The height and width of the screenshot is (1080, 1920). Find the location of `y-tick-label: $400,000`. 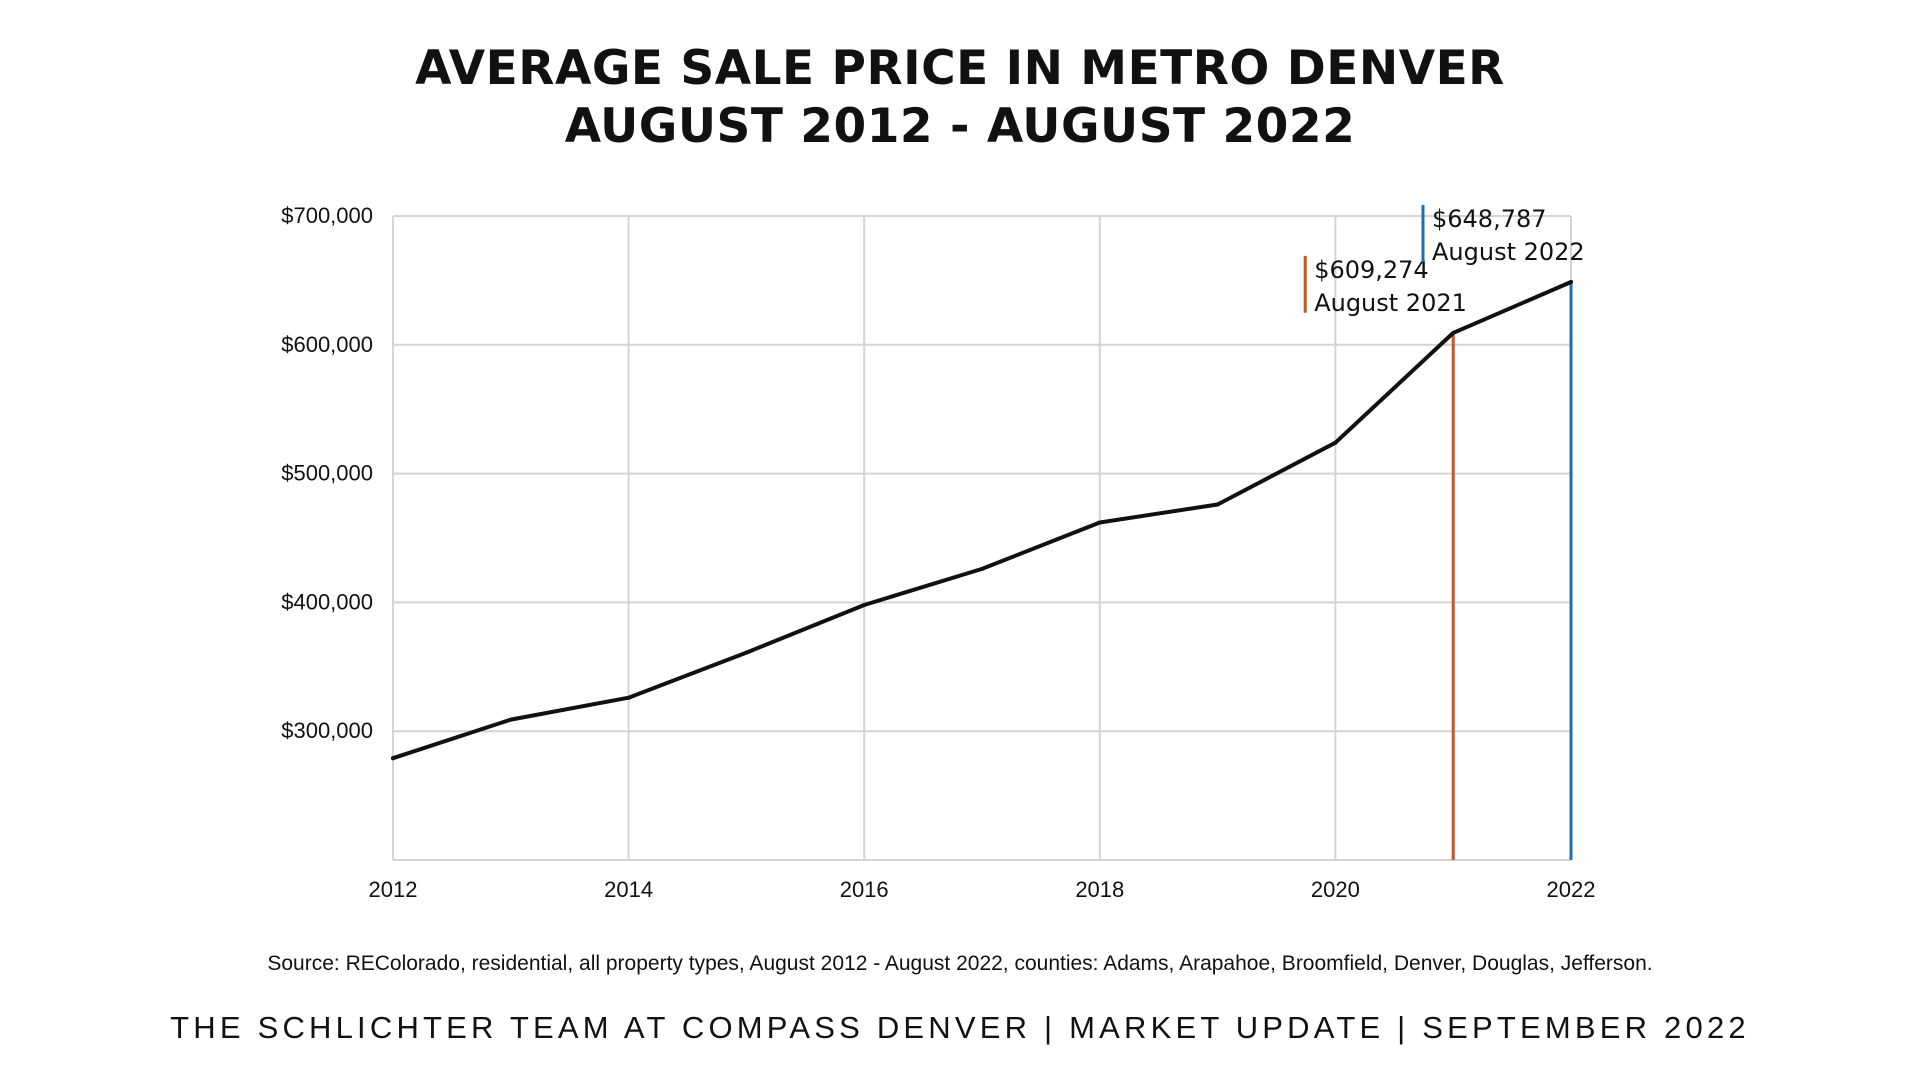

y-tick-label: $400,000 is located at coordinates (327, 601).